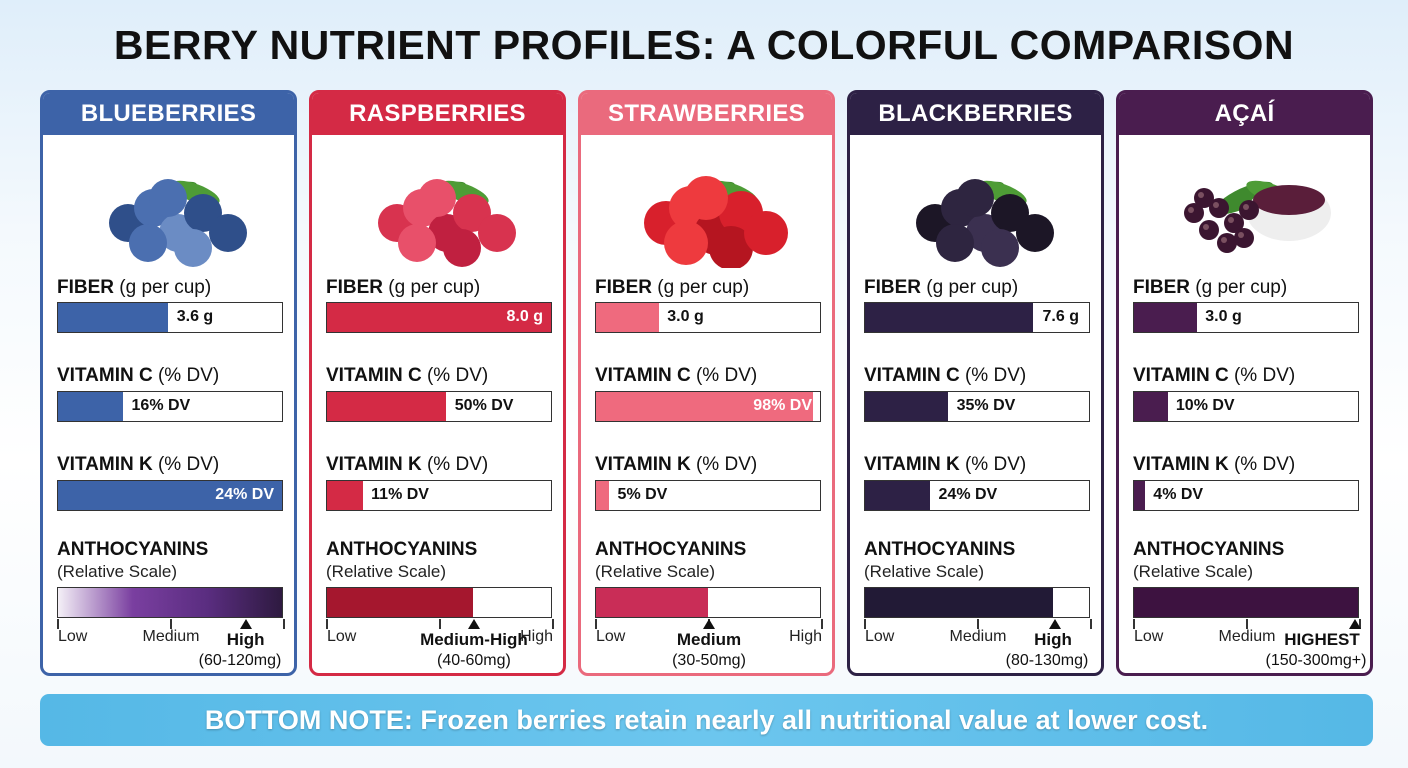 This screenshot has height=768, width=1408. What do you see at coordinates (437, 114) in the screenshot?
I see `card-header: RASPBERRIES` at bounding box center [437, 114].